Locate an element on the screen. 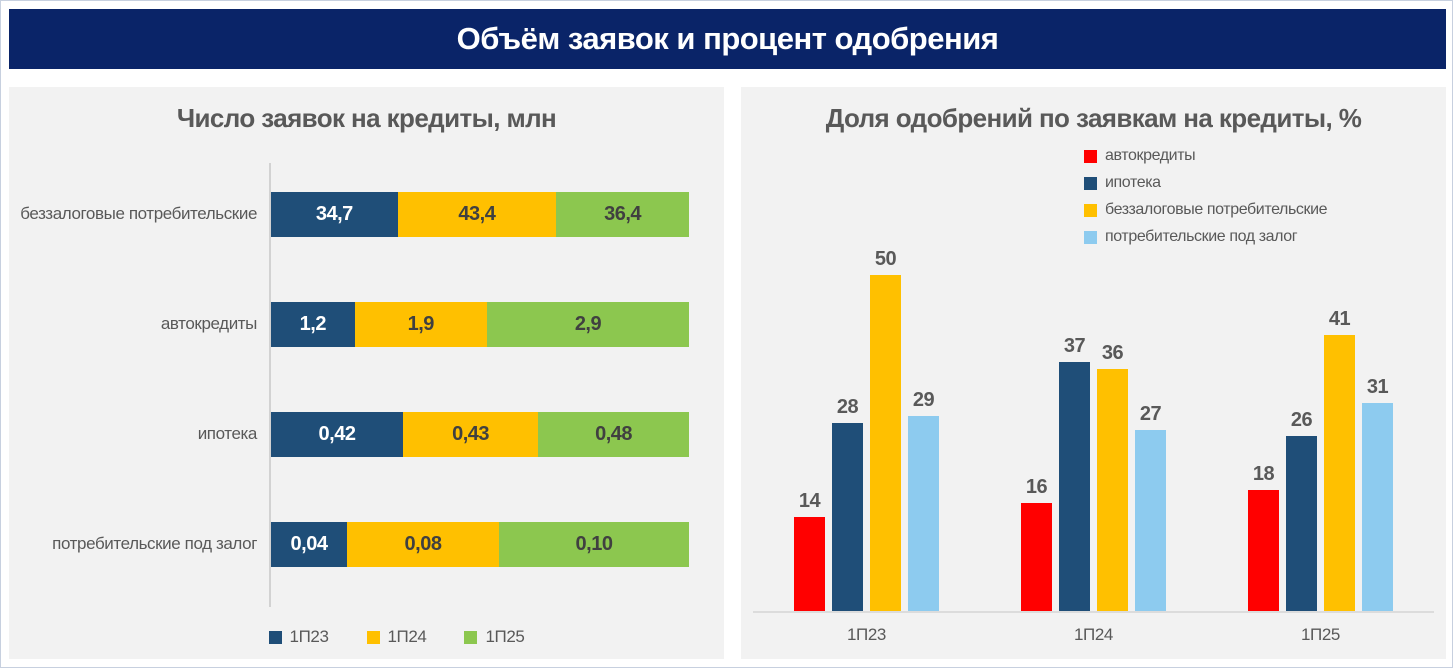  bar-group: 16 37 36 27 is located at coordinates (1093, 473).